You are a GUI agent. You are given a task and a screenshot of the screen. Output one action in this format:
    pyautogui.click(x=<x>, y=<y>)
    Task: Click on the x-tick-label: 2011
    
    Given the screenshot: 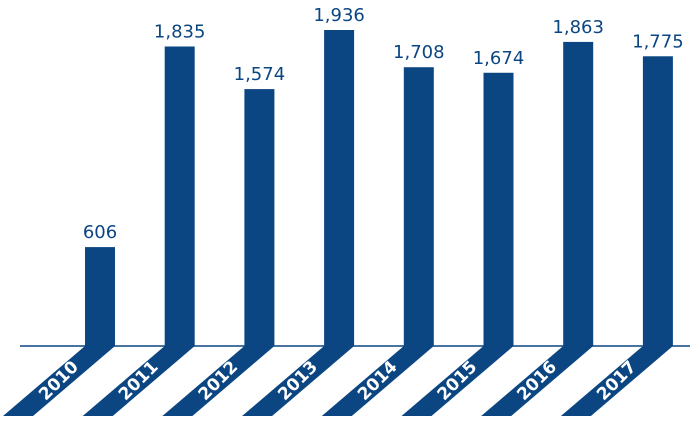 What is the action you would take?
    pyautogui.click(x=139, y=381)
    